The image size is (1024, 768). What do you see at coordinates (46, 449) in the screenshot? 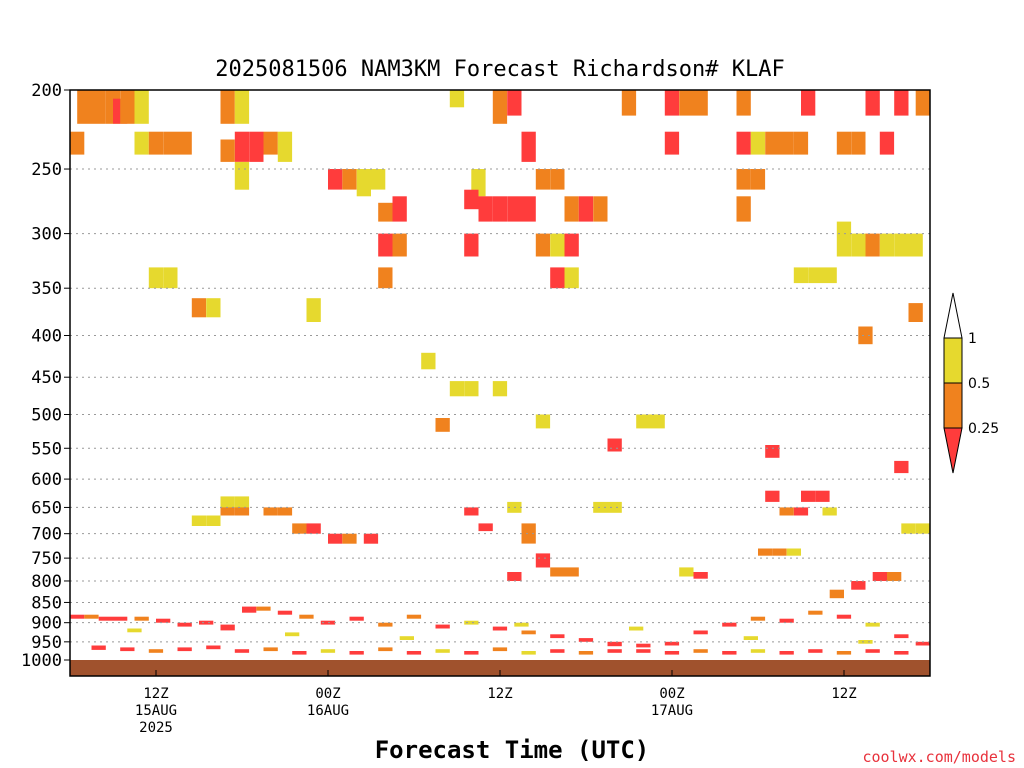
I see `y-tick-label: 550` at bounding box center [46, 449].